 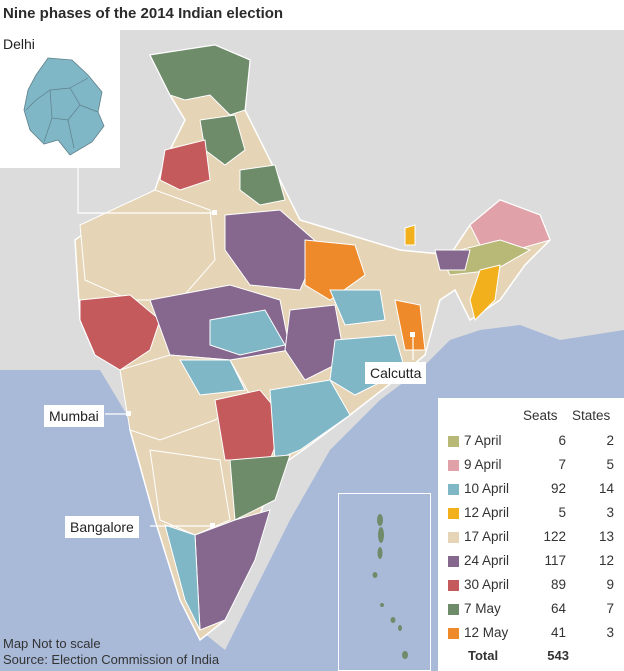 What do you see at coordinates (74, 416) in the screenshot?
I see `city-label-mumbai: Mumbai` at bounding box center [74, 416].